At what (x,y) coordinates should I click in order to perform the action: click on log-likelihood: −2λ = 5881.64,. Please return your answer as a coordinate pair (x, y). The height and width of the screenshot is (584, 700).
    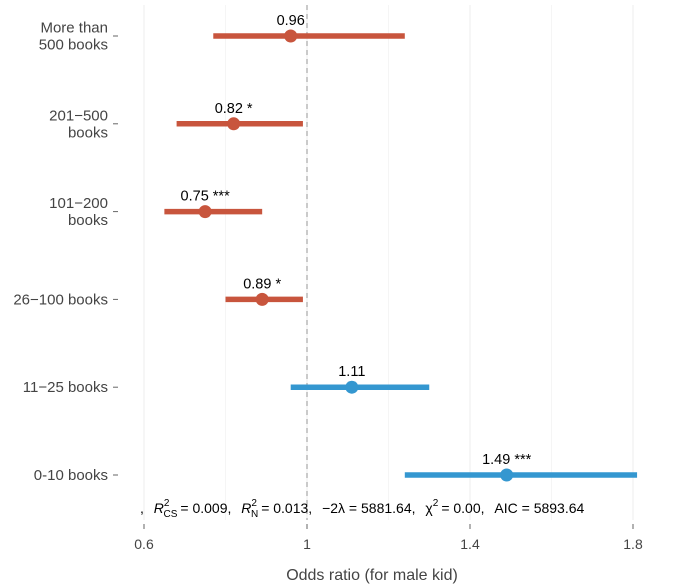
    Looking at the image, I should click on (368, 508).